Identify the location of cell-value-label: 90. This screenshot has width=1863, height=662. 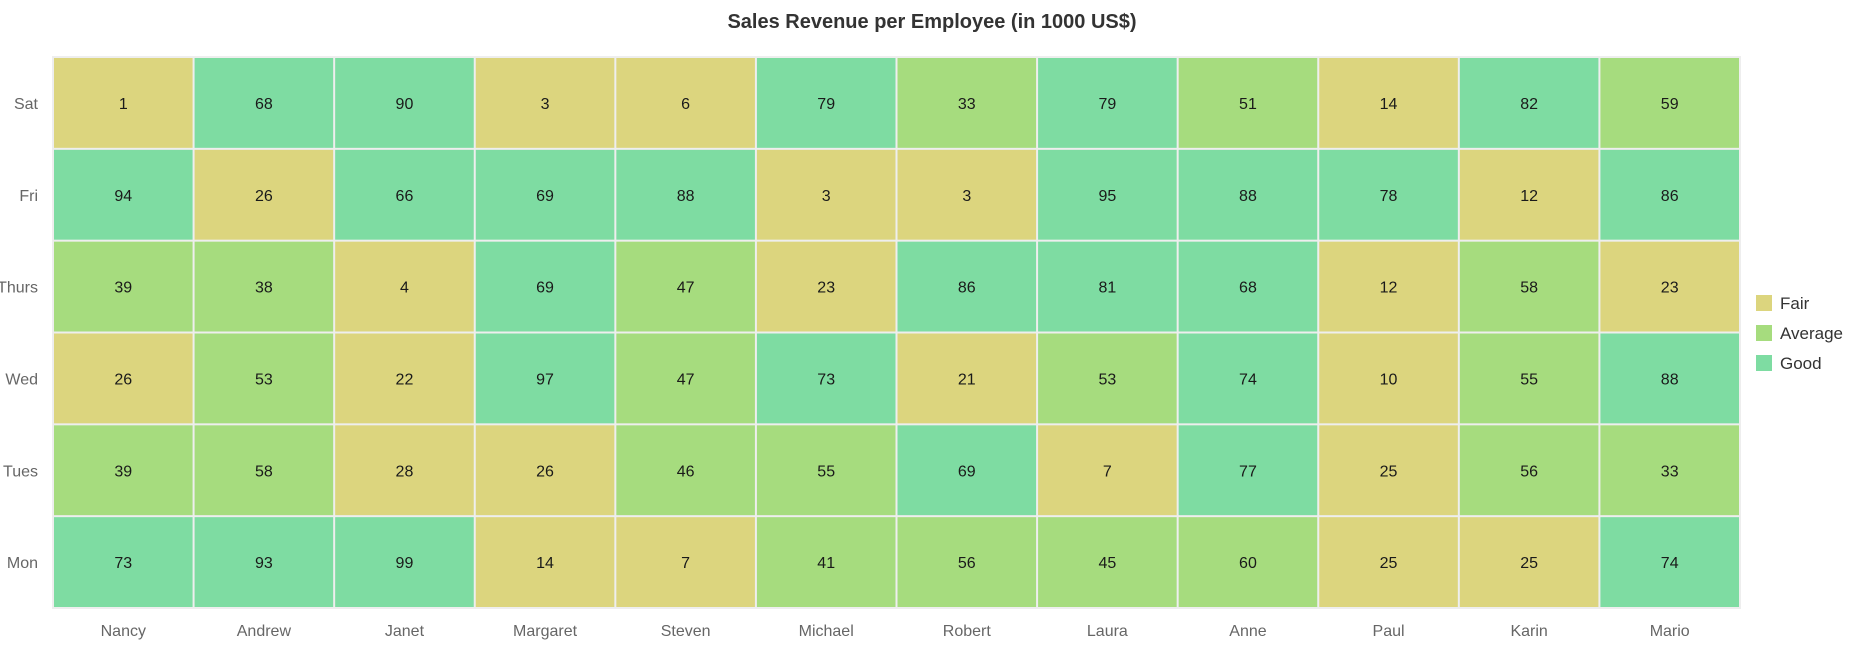
(405, 104).